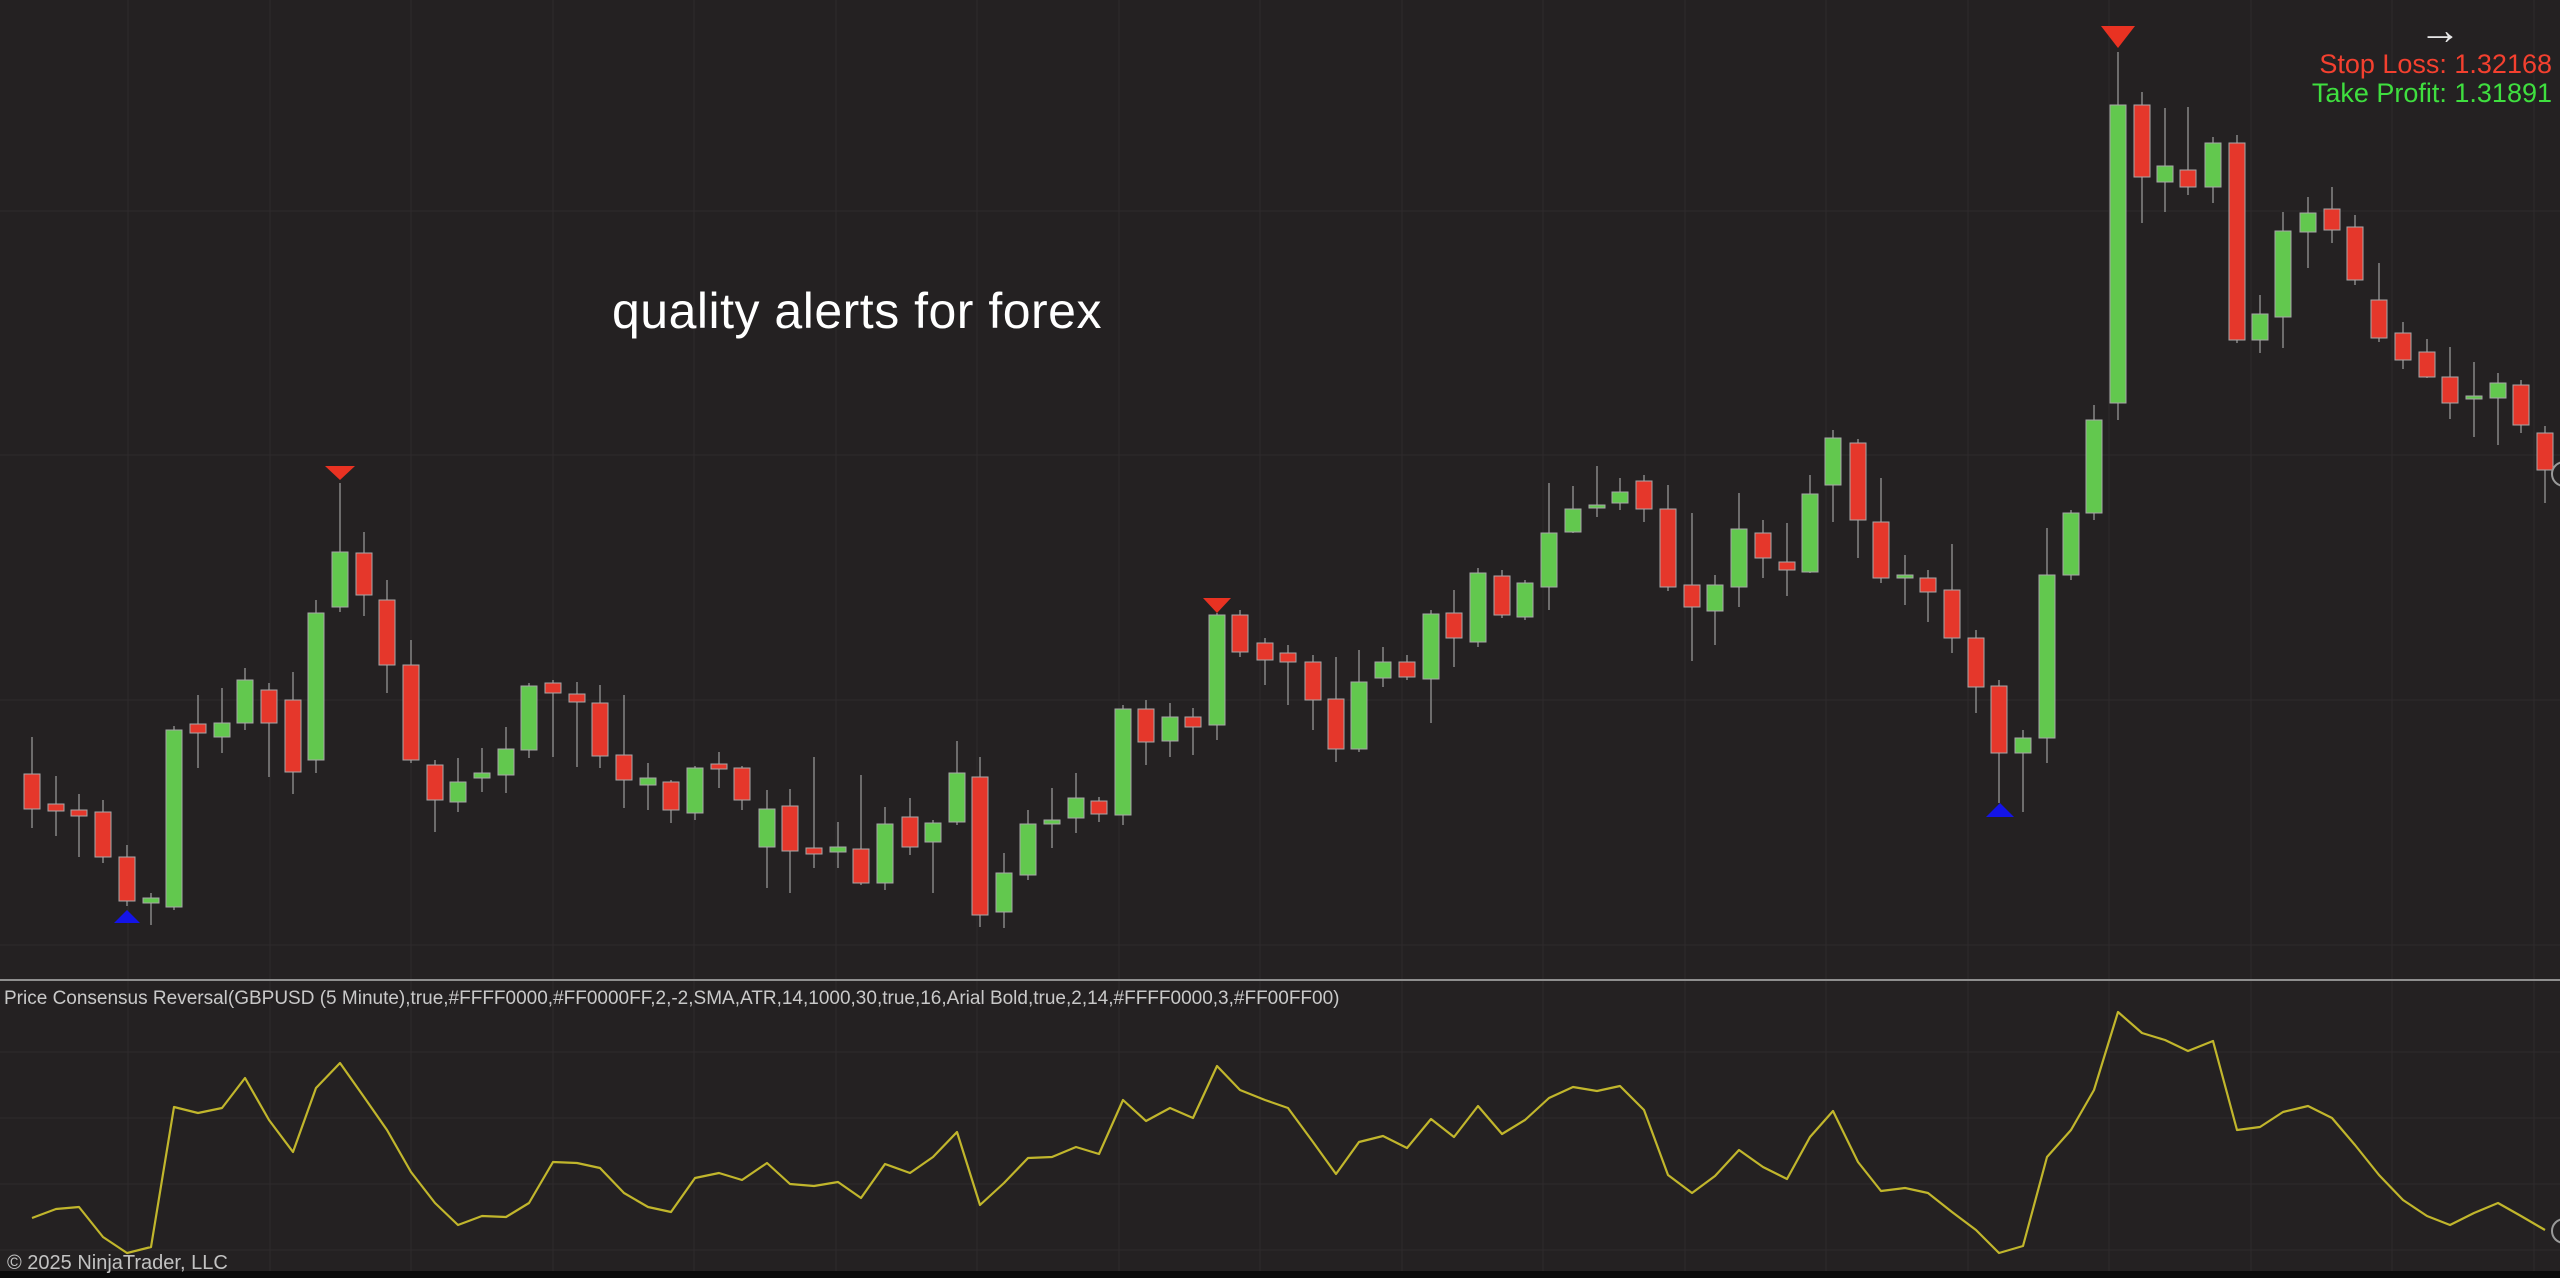 This screenshot has height=1278, width=2560. What do you see at coordinates (2435, 64) in the screenshot?
I see `stop-loss-label: Stop Loss: 1.32168` at bounding box center [2435, 64].